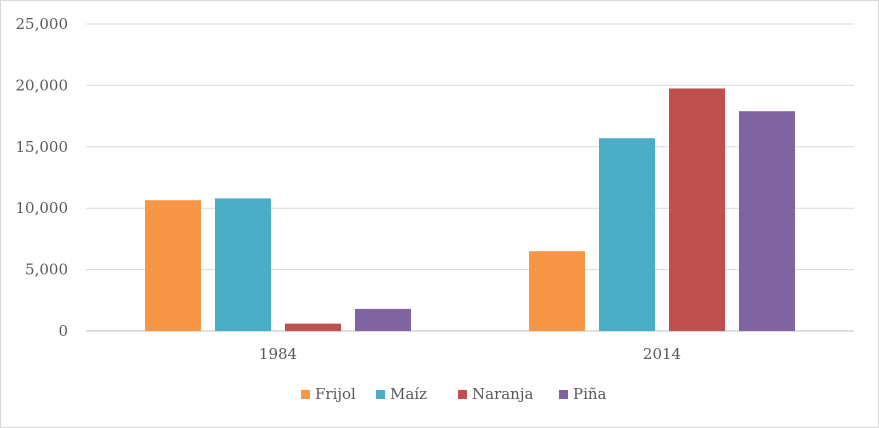  What do you see at coordinates (42, 85) in the screenshot?
I see `y-tick-label: 20,000` at bounding box center [42, 85].